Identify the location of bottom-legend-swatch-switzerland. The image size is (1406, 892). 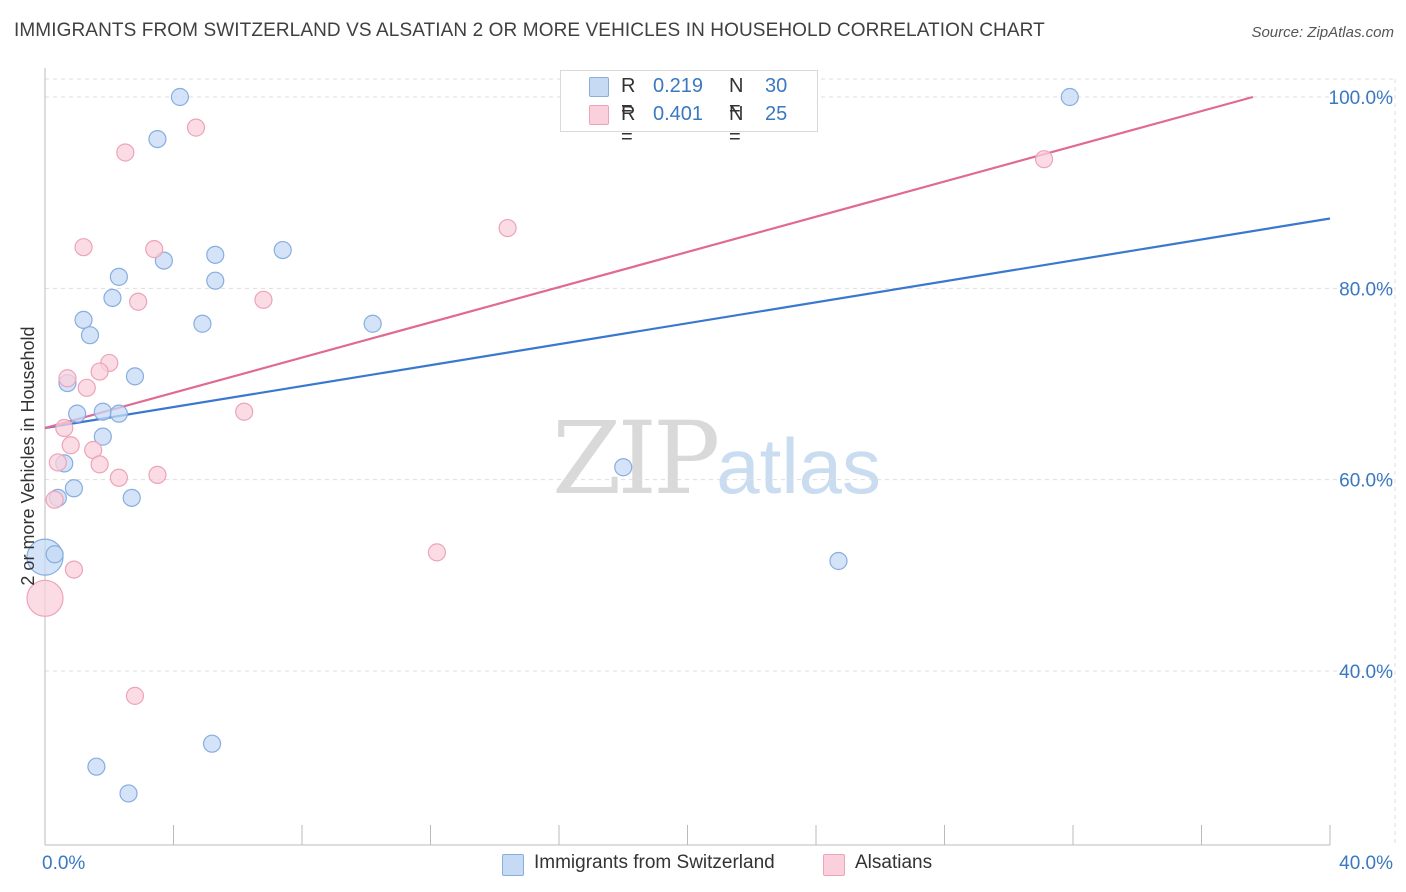
(513, 865).